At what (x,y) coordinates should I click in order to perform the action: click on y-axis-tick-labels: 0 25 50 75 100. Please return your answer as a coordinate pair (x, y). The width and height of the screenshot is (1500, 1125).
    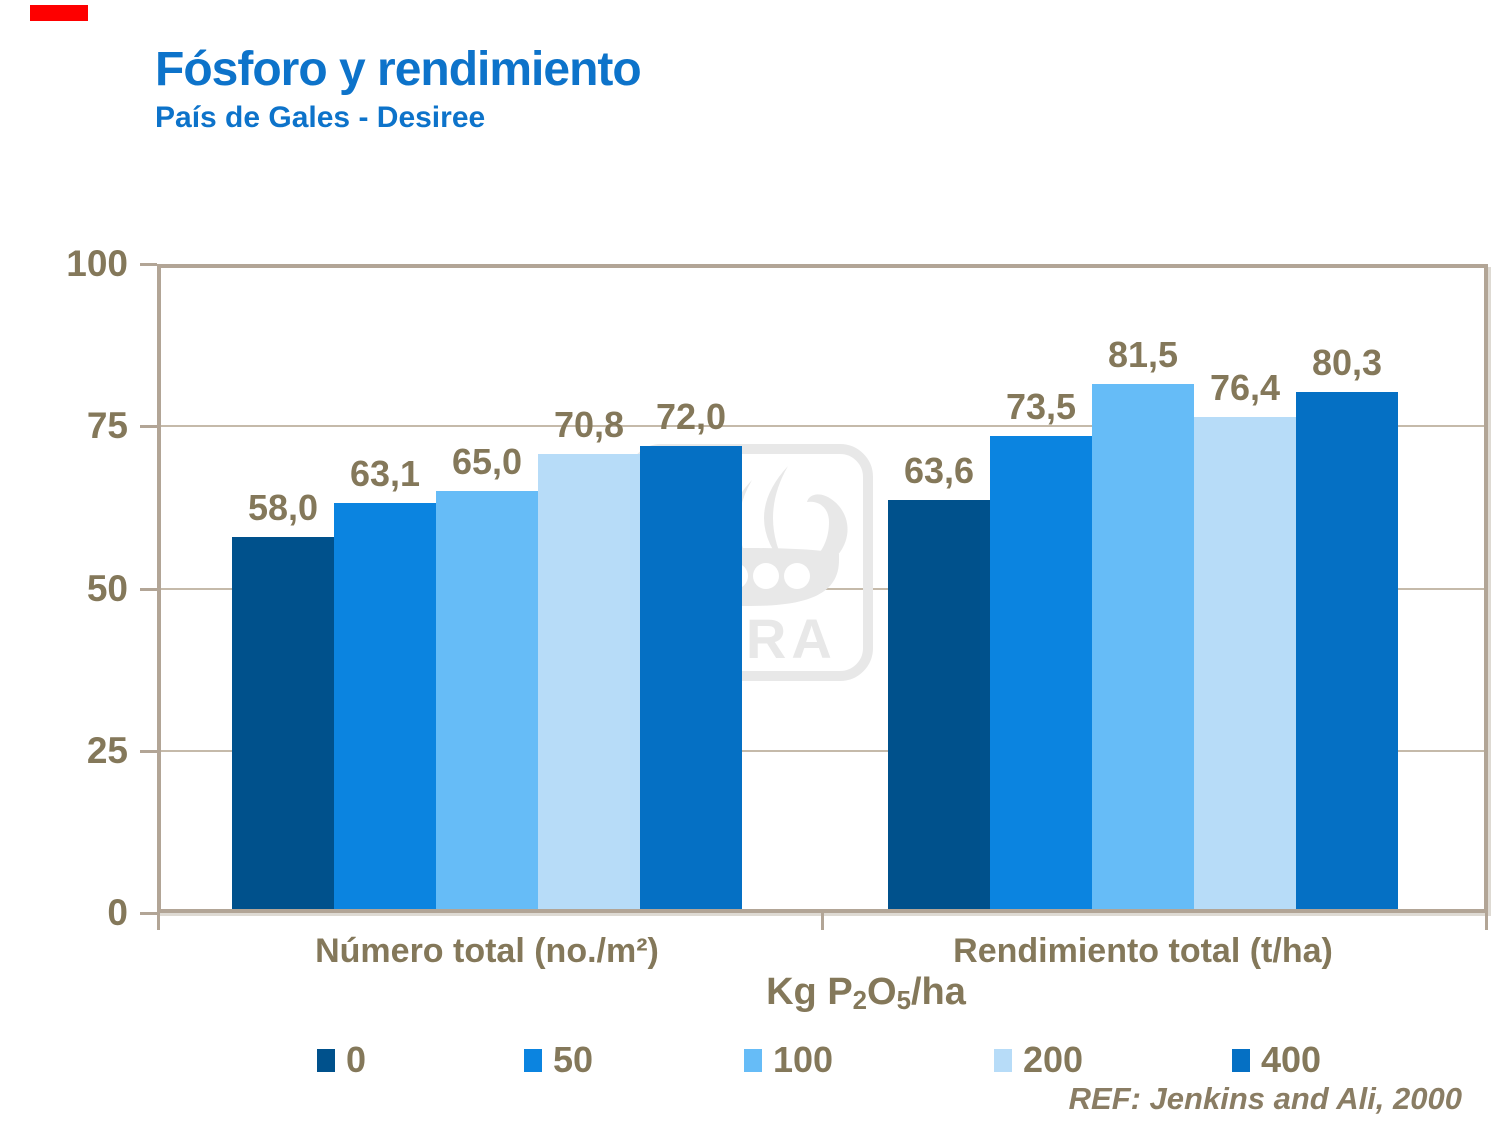
    Looking at the image, I should click on (74, 588).